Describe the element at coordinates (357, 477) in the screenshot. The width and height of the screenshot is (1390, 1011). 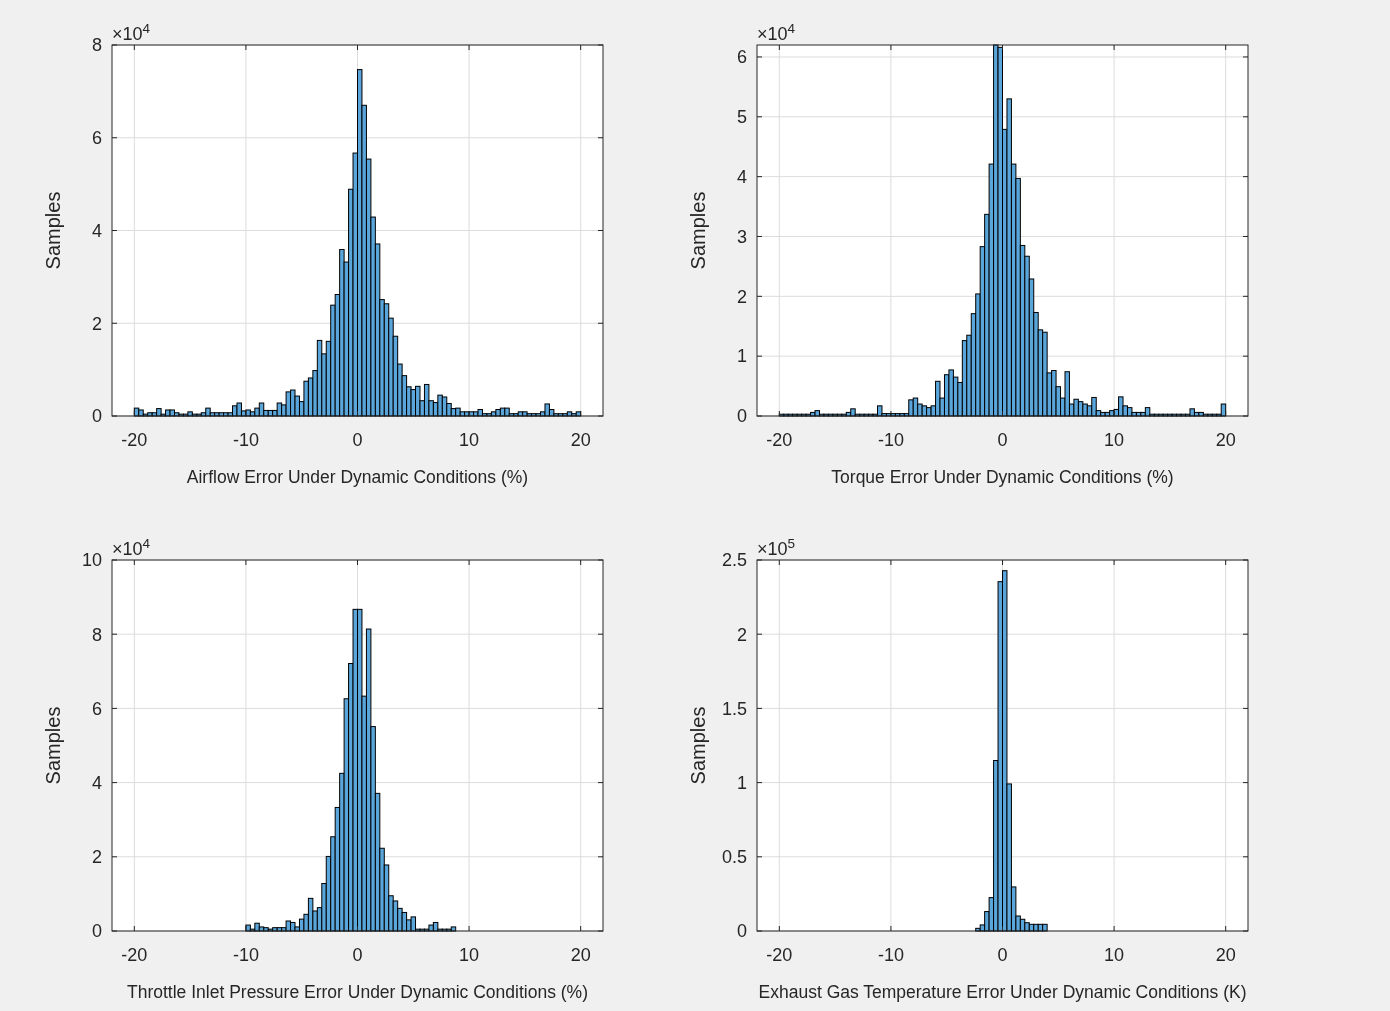
I see `x-axis-title: Airflow Error Under Dynamic Conditions (%)` at that location.